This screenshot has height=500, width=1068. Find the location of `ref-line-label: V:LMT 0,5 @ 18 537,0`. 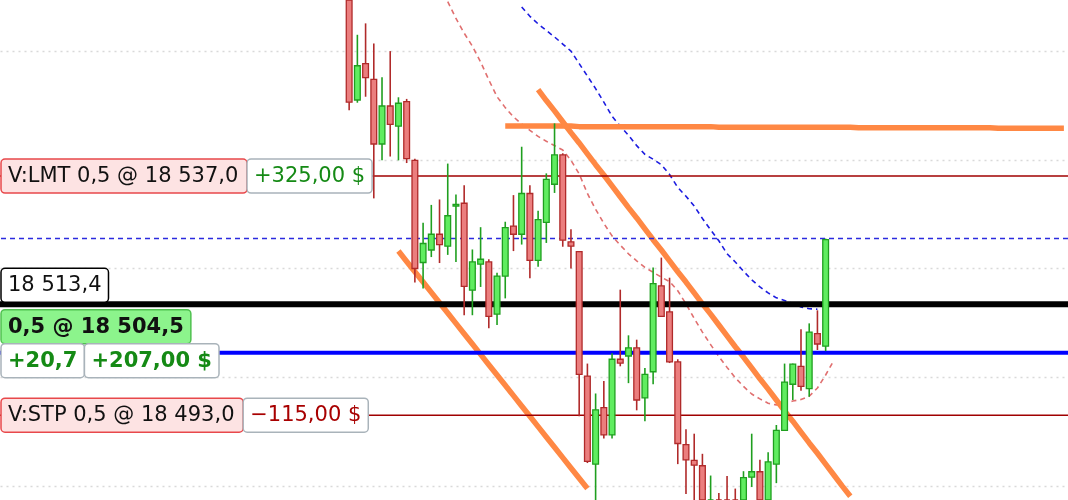

ref-line-label: V:LMT 0,5 @ 18 537,0 is located at coordinates (123, 175).